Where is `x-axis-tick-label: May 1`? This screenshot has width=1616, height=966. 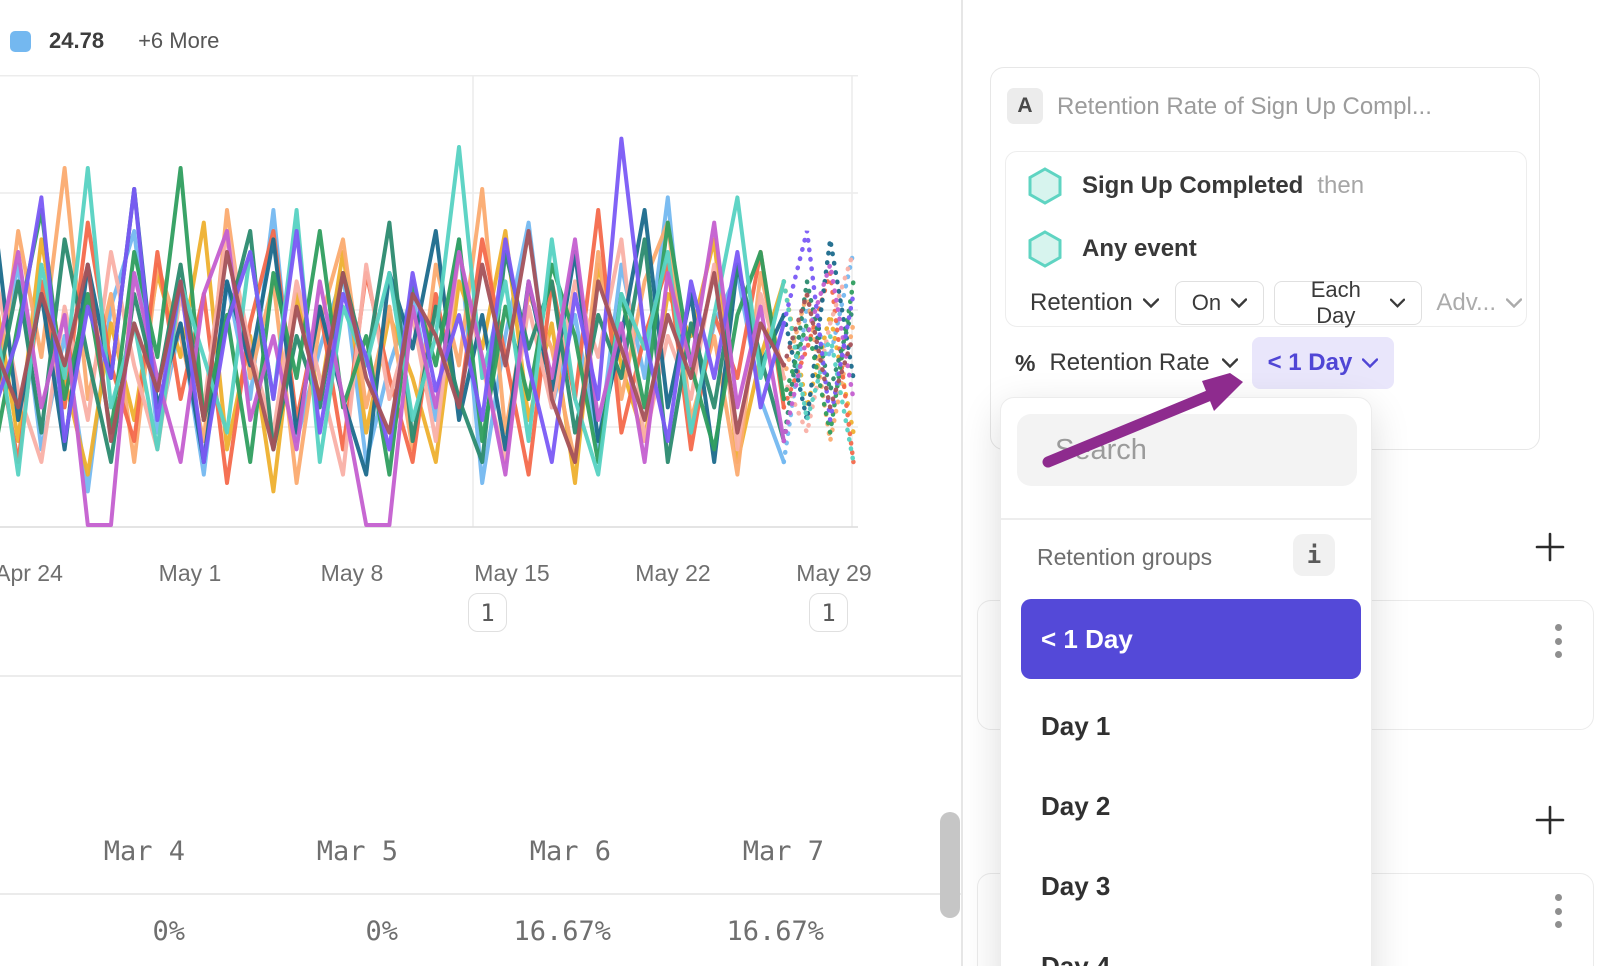 x-axis-tick-label: May 1 is located at coordinates (190, 573).